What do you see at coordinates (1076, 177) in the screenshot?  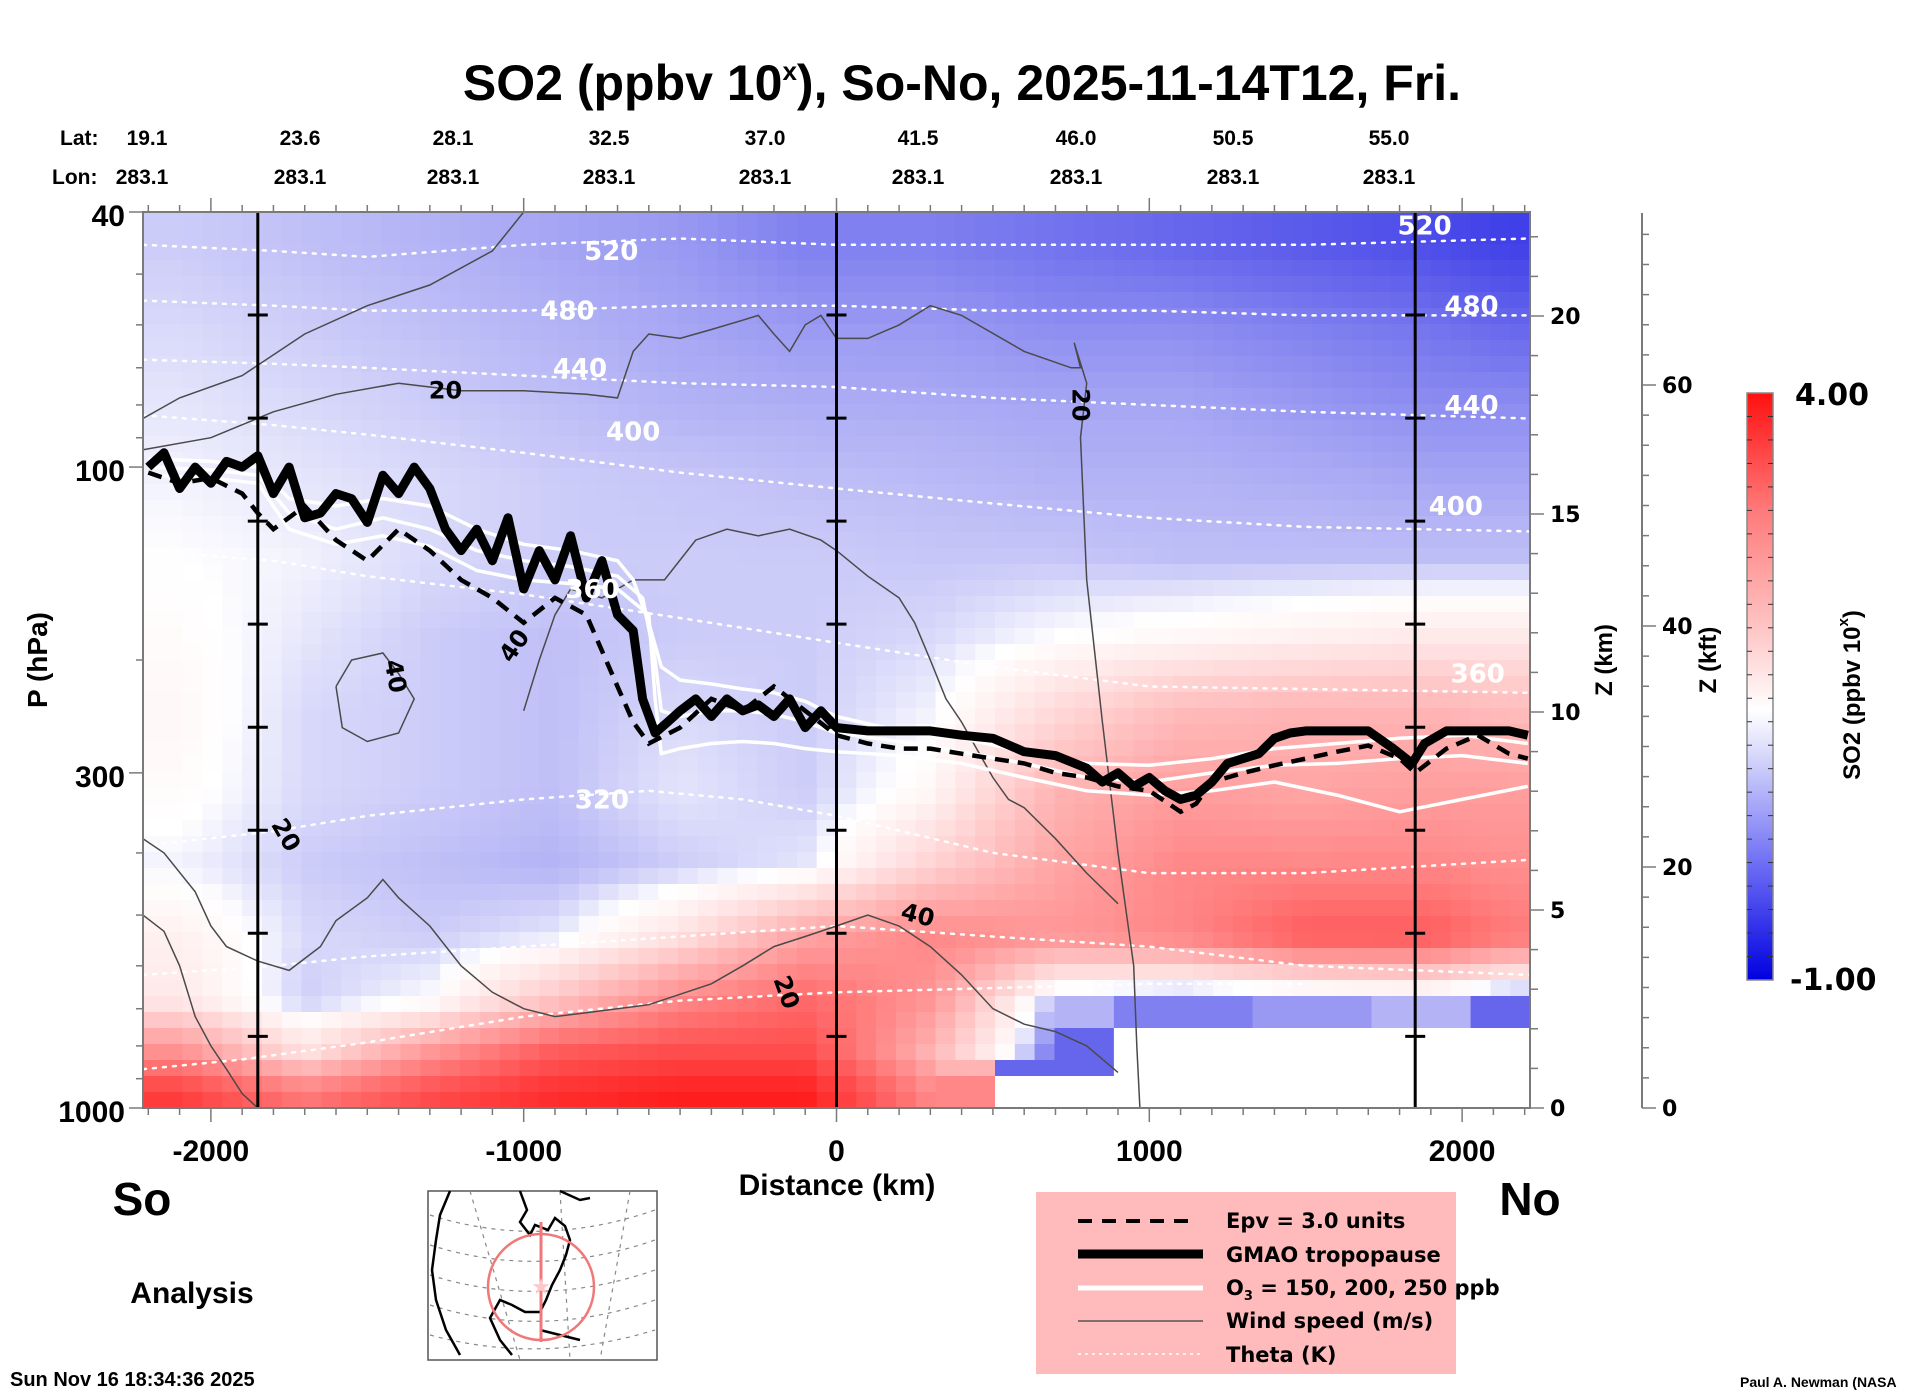 I see `lon-value: 283.1` at bounding box center [1076, 177].